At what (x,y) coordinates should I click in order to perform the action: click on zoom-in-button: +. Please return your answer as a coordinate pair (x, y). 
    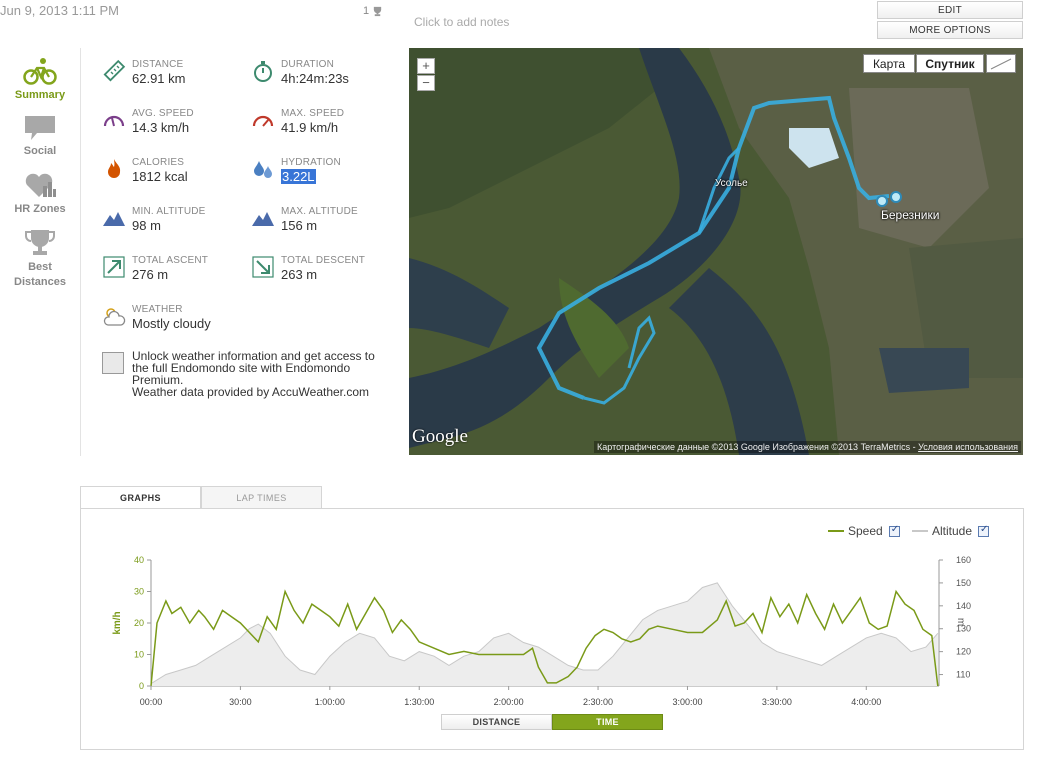
    Looking at the image, I should click on (426, 66).